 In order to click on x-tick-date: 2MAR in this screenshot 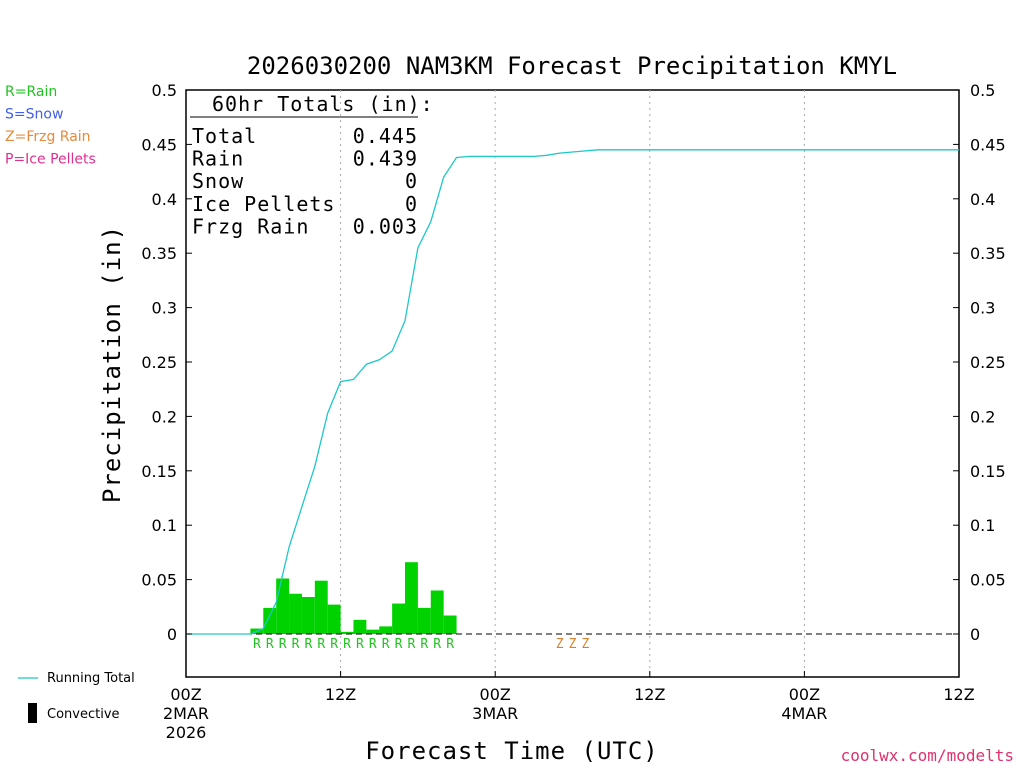, I will do `click(186, 713)`.